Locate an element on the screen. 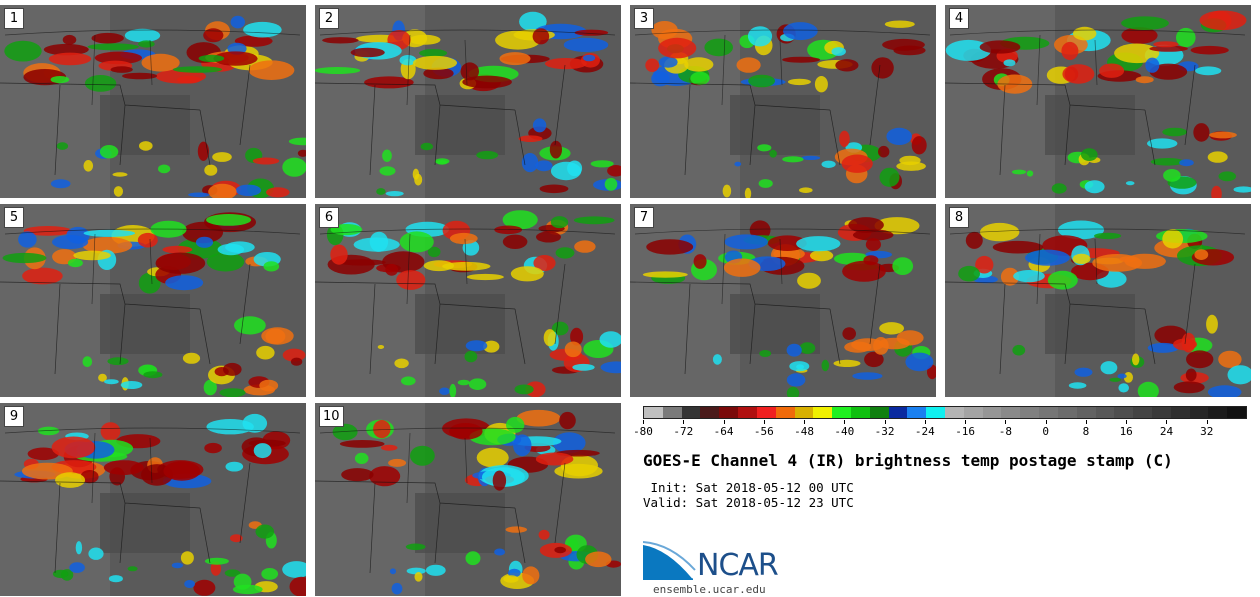 Image resolution: width=1260 pixels, height=597 pixels. map-panel: 7 is located at coordinates (783, 300).